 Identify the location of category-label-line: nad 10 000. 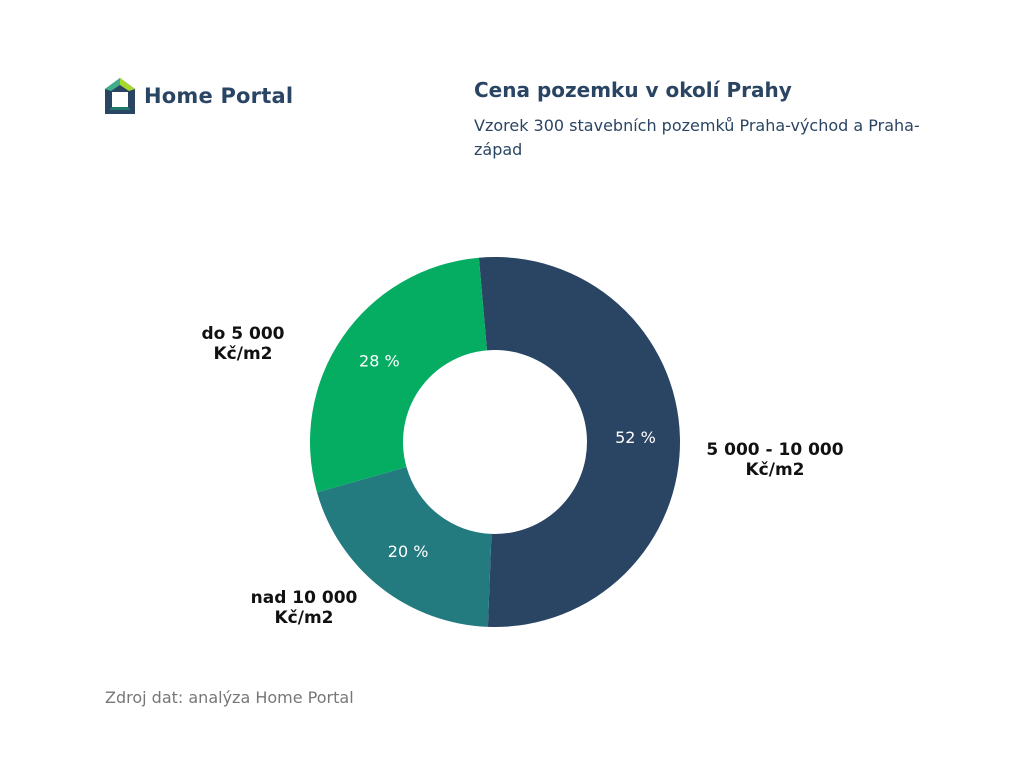
(304, 598).